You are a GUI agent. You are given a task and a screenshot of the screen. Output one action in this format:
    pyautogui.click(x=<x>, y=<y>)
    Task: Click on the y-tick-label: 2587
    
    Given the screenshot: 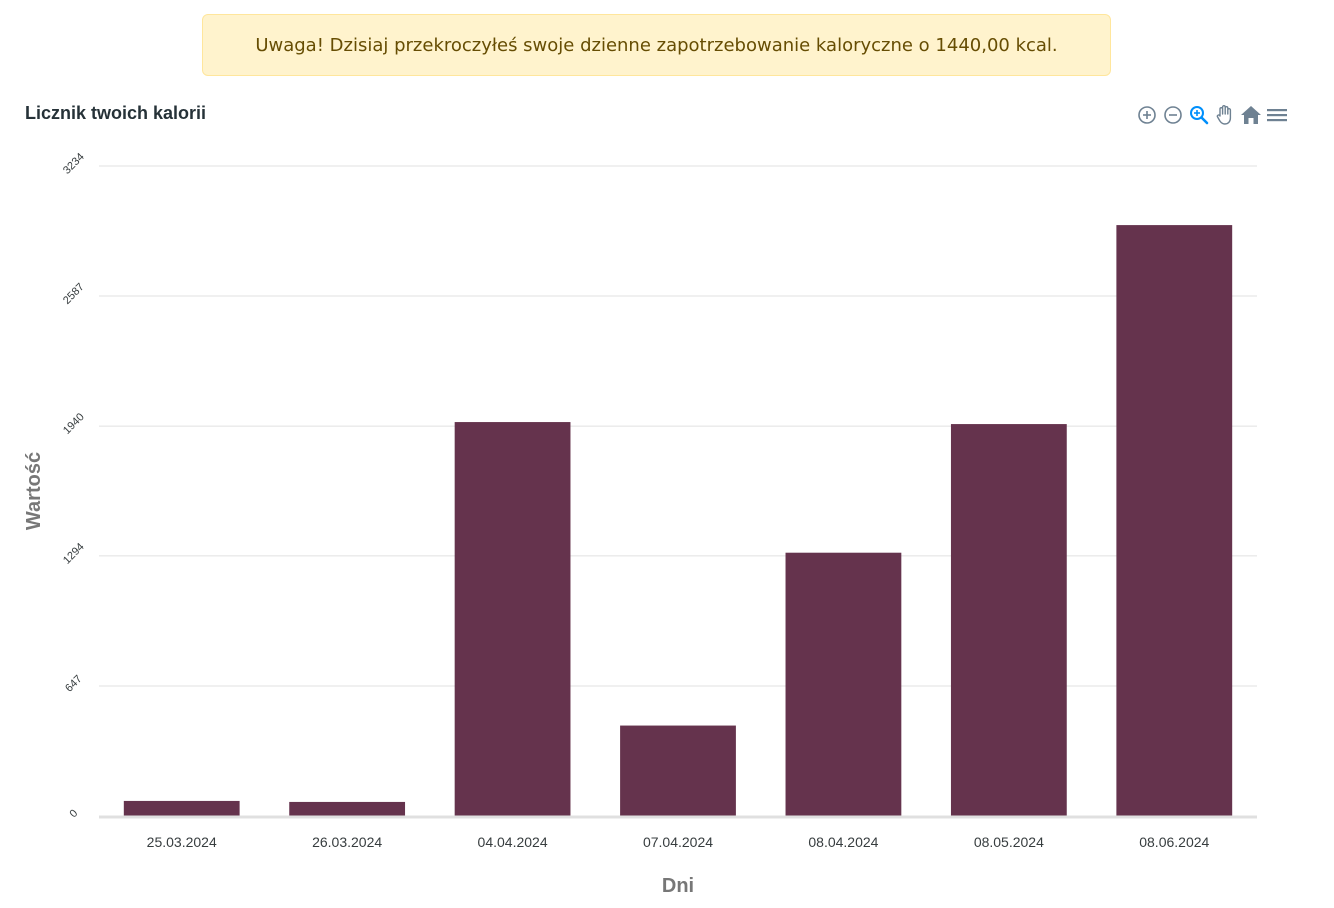 What is the action you would take?
    pyautogui.click(x=74, y=294)
    